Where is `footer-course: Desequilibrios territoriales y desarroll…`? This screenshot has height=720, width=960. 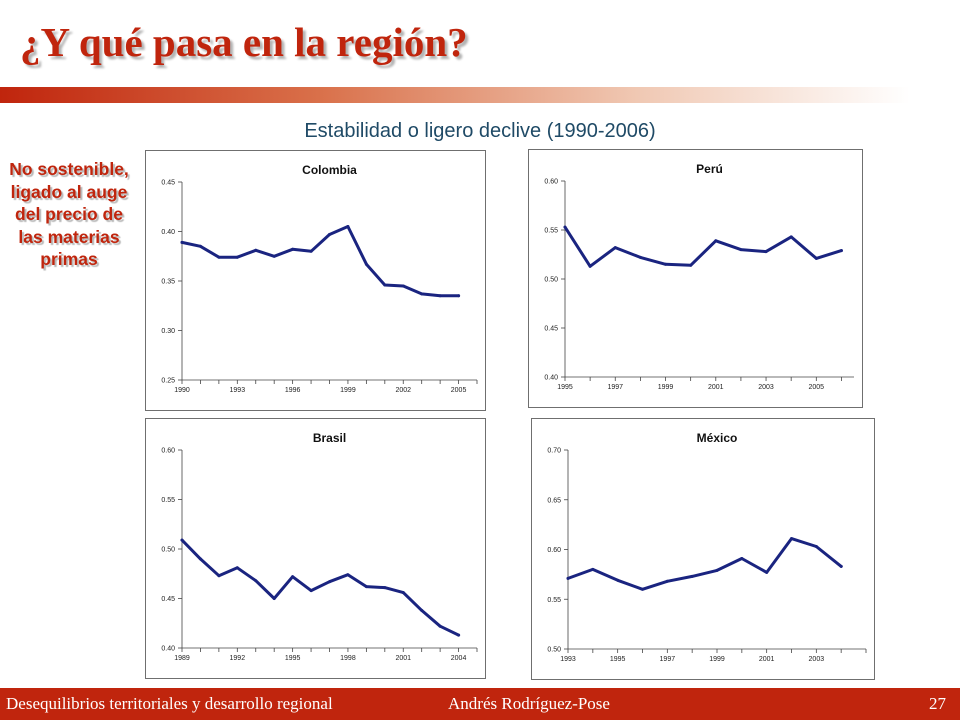
footer-course: Desequilibrios territoriales y desarroll… is located at coordinates (169, 703).